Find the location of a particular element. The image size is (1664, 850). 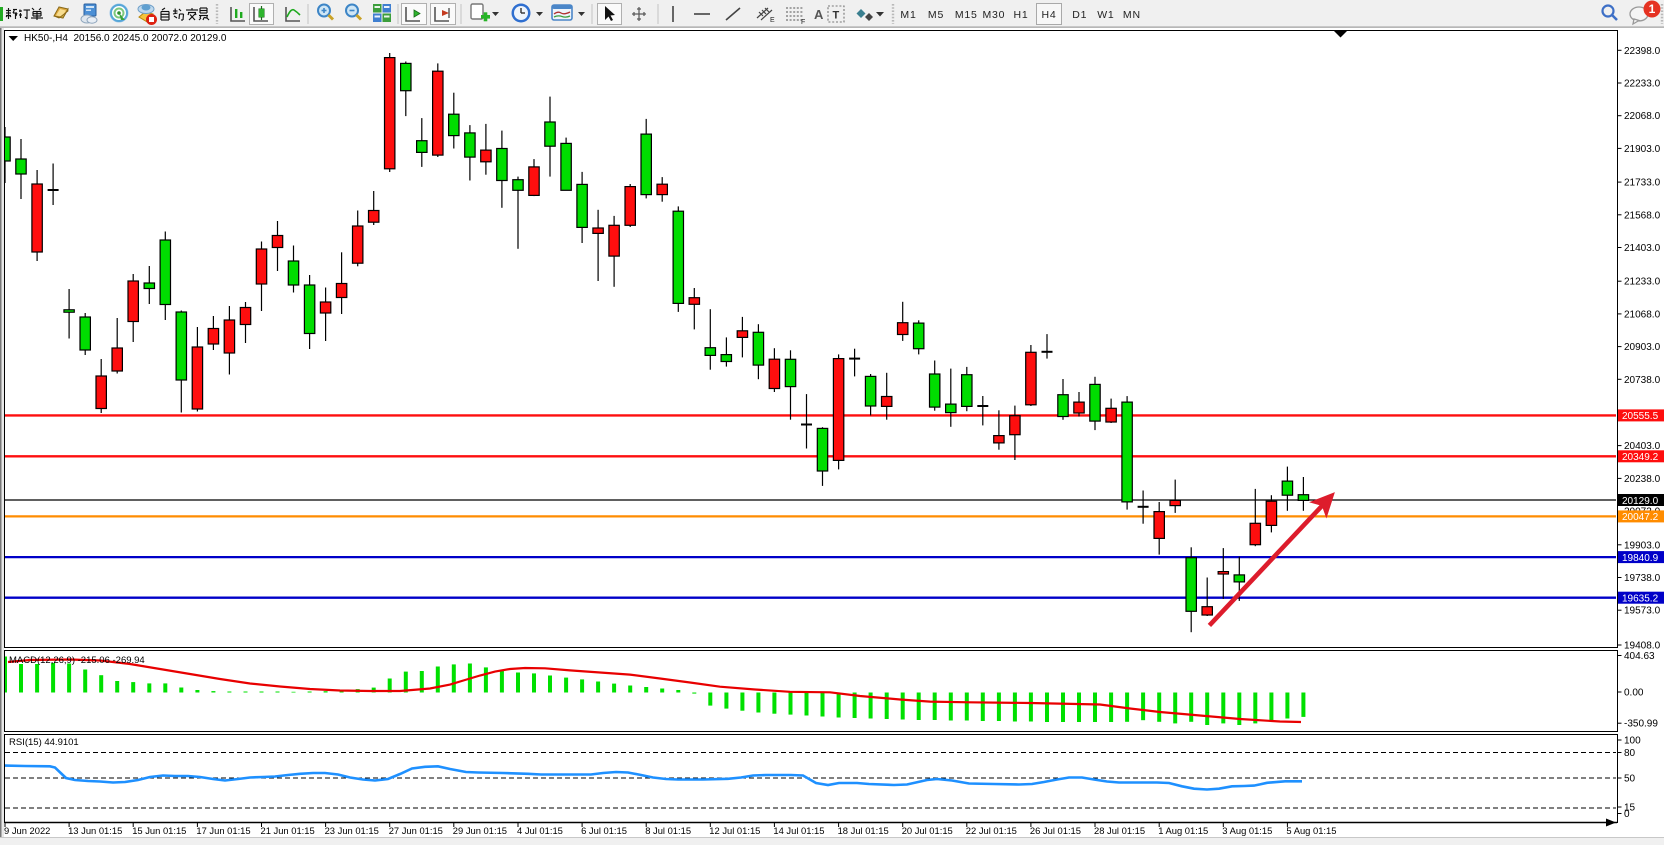

svg-text: 3 Aug 01:15 is located at coordinates (1247, 830).